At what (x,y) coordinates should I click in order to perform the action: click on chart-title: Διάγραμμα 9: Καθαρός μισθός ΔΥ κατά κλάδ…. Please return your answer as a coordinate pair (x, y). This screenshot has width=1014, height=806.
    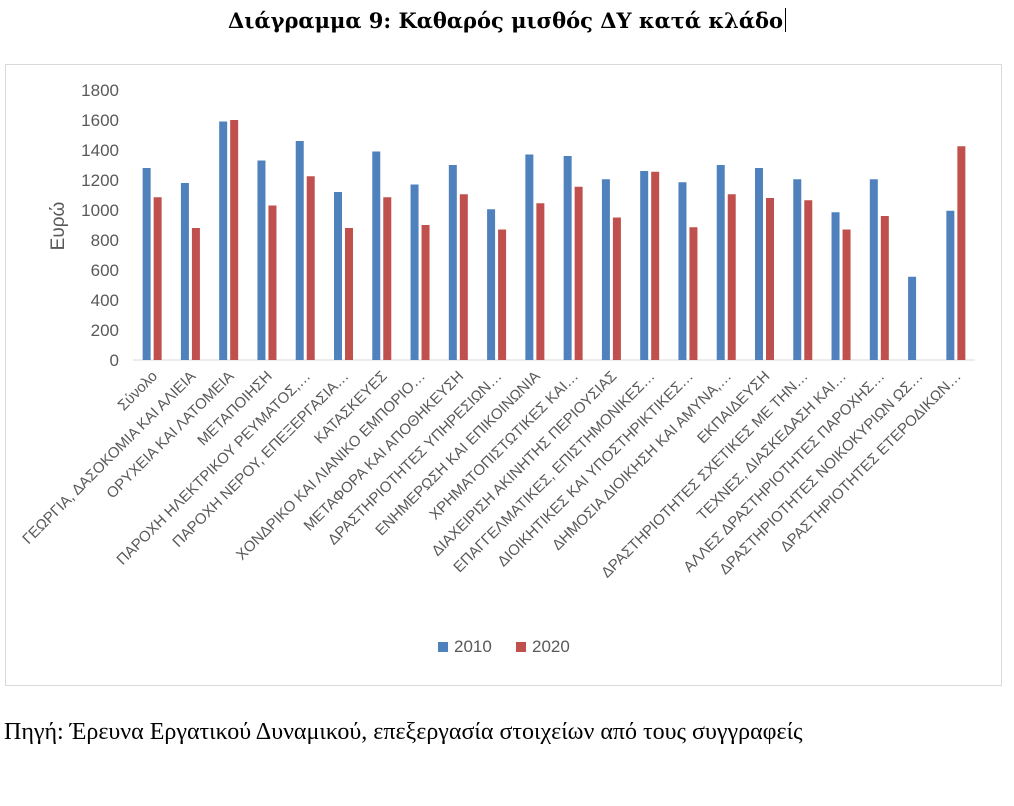
    Looking at the image, I should click on (507, 20).